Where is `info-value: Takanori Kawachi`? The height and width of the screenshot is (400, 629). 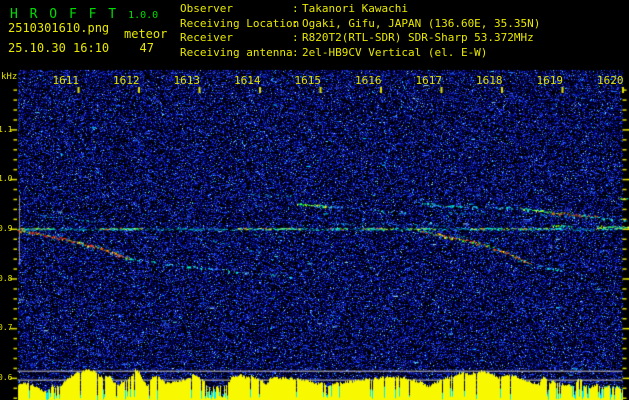 info-value: Takanori Kawachi is located at coordinates (355, 8).